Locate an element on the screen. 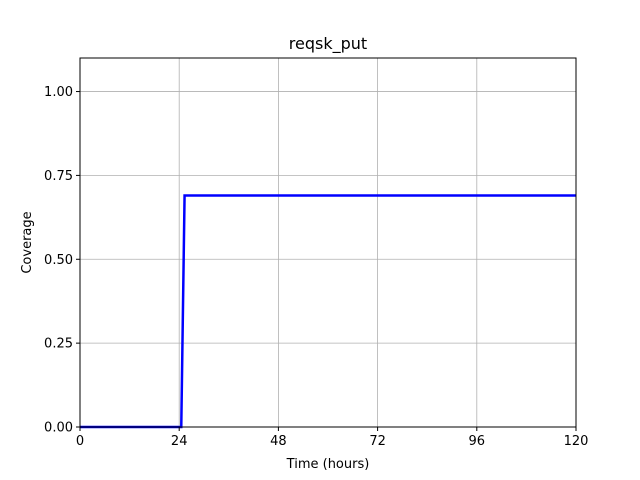  x-axis: 0 24 48 72 96 120 is located at coordinates (332, 438).